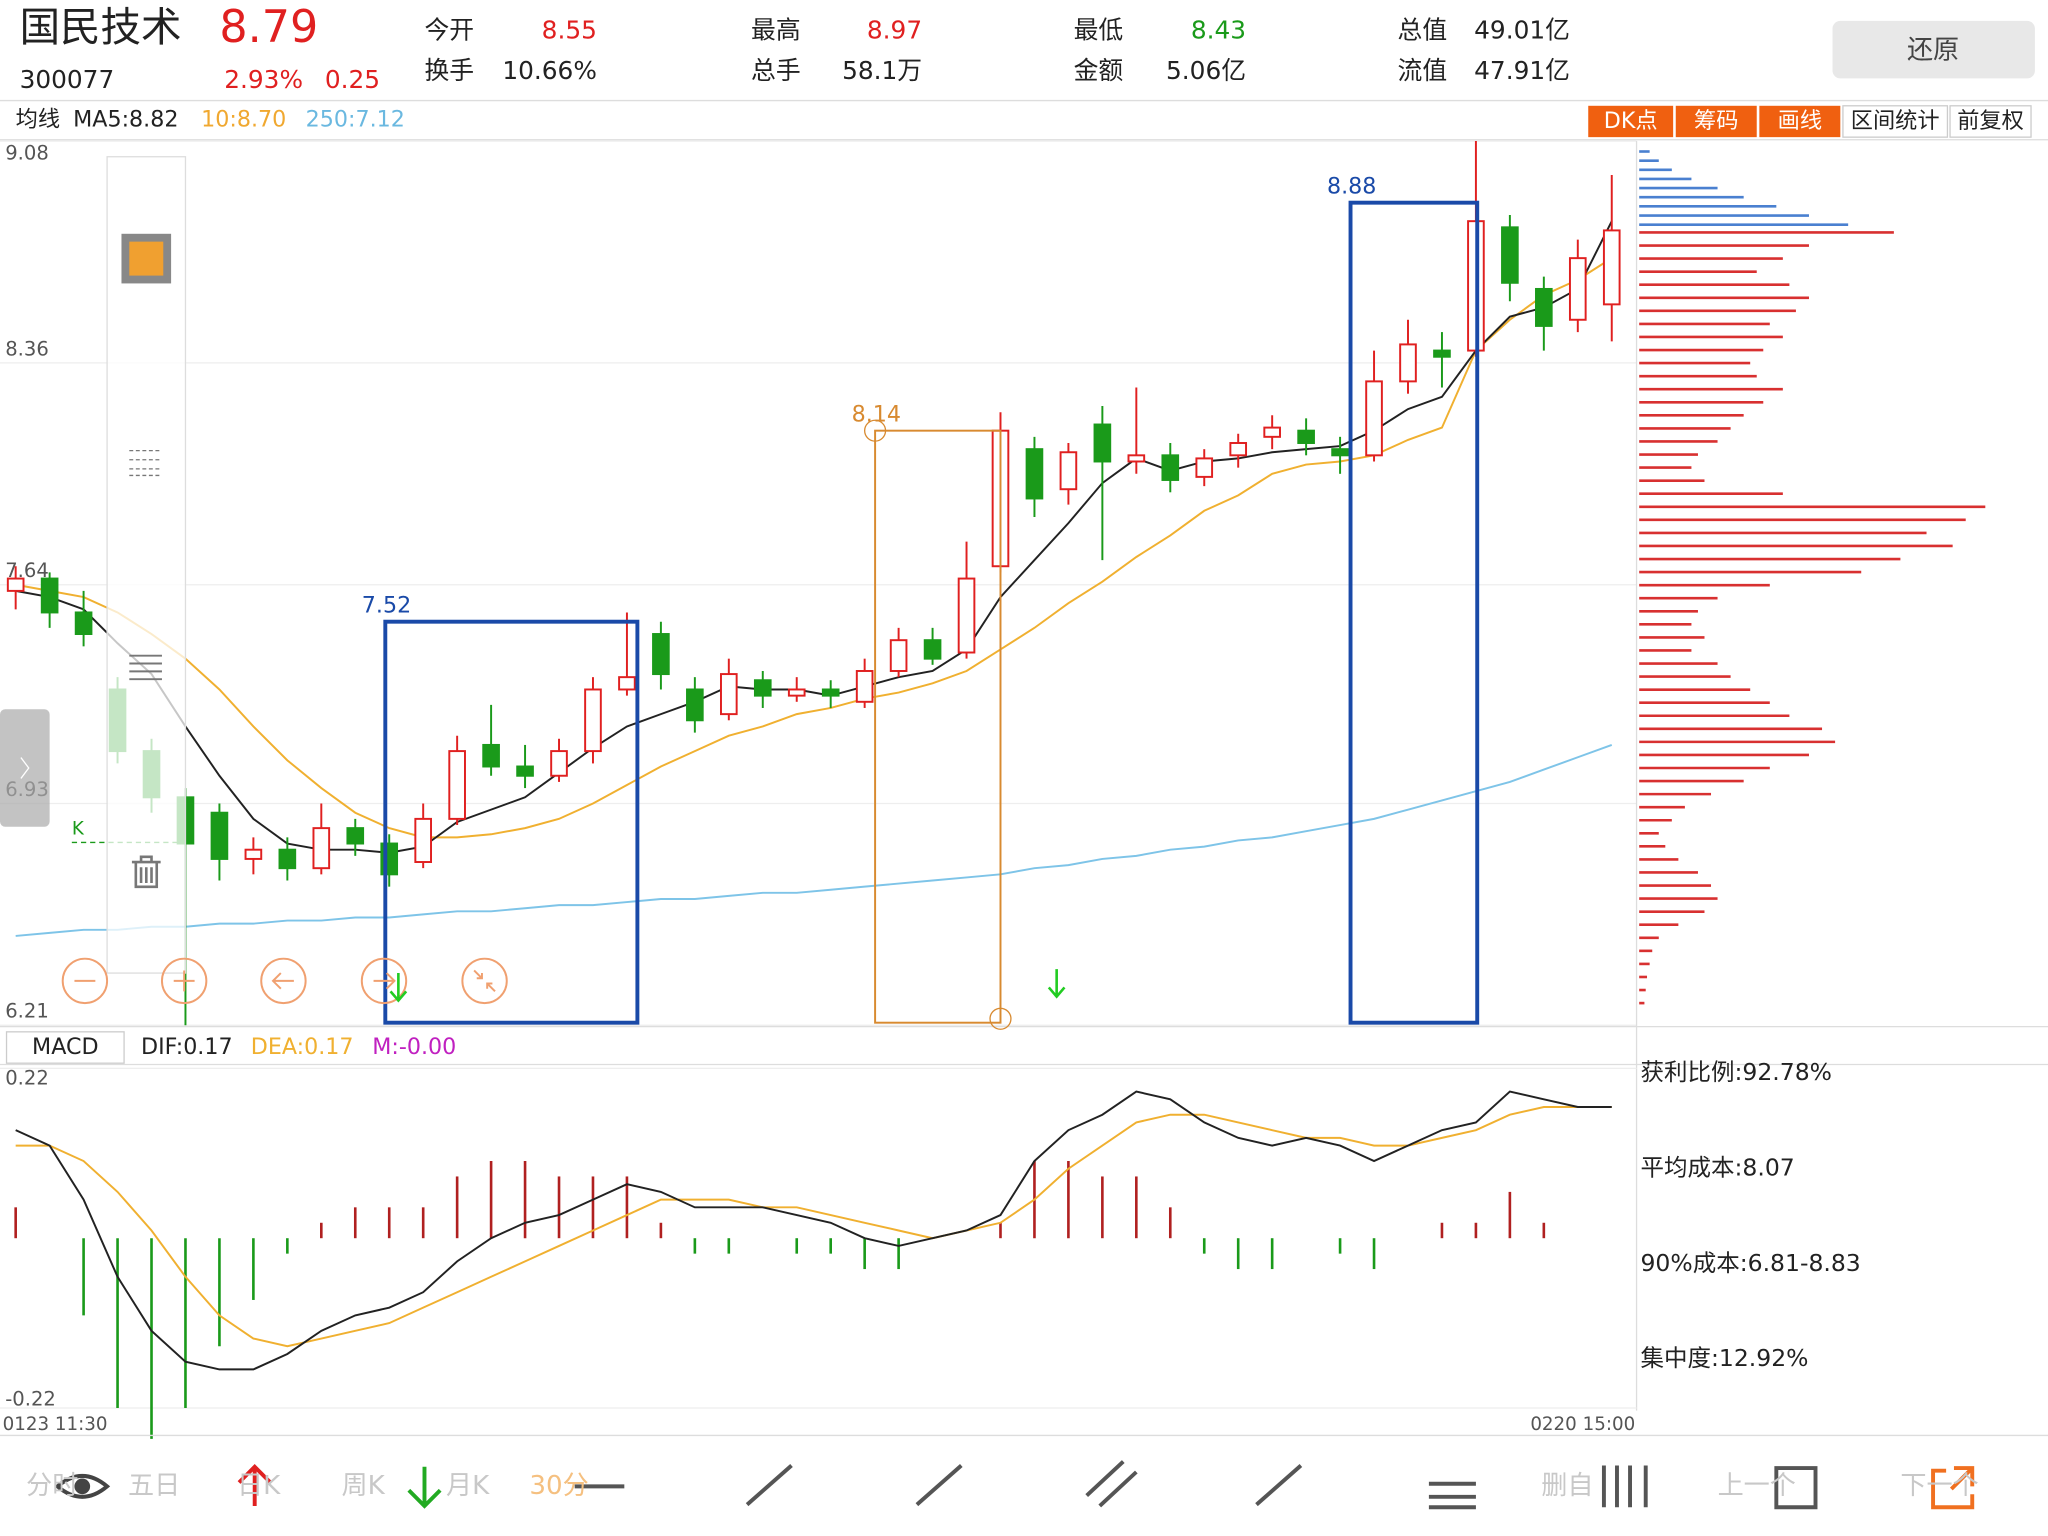 This screenshot has width=2048, height=1536. What do you see at coordinates (145, 463) in the screenshot?
I see `line-style-icon` at bounding box center [145, 463].